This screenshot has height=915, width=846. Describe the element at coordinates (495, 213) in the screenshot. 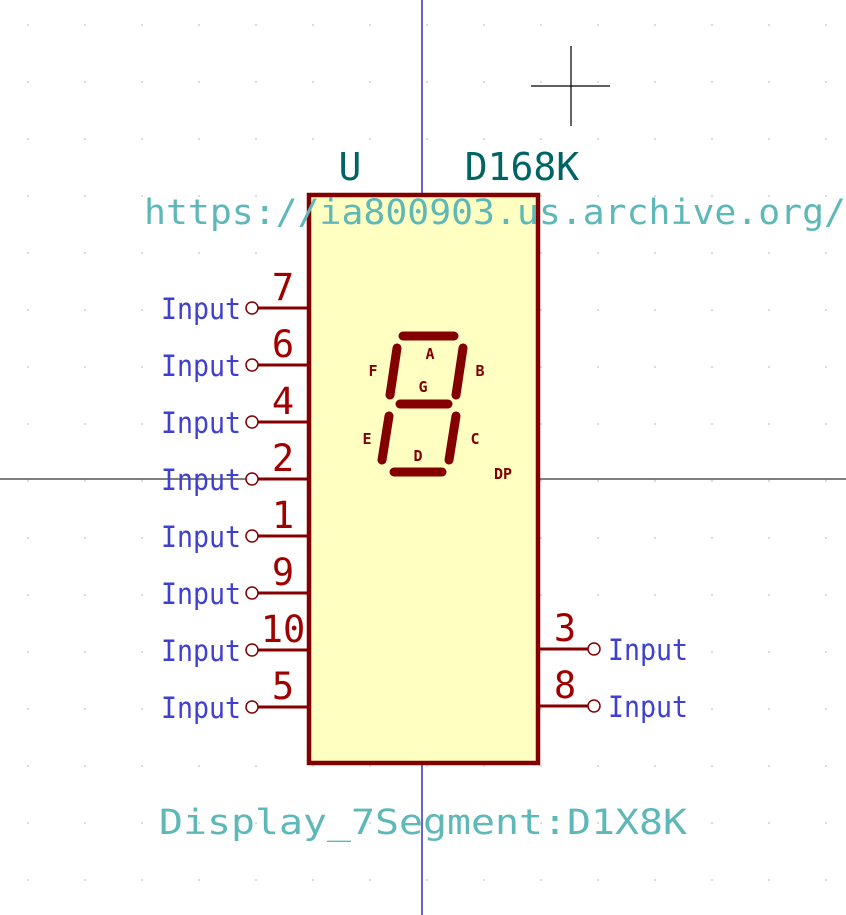

I see `datasheet-field: https://ia800903.us.archive.org/` at that location.